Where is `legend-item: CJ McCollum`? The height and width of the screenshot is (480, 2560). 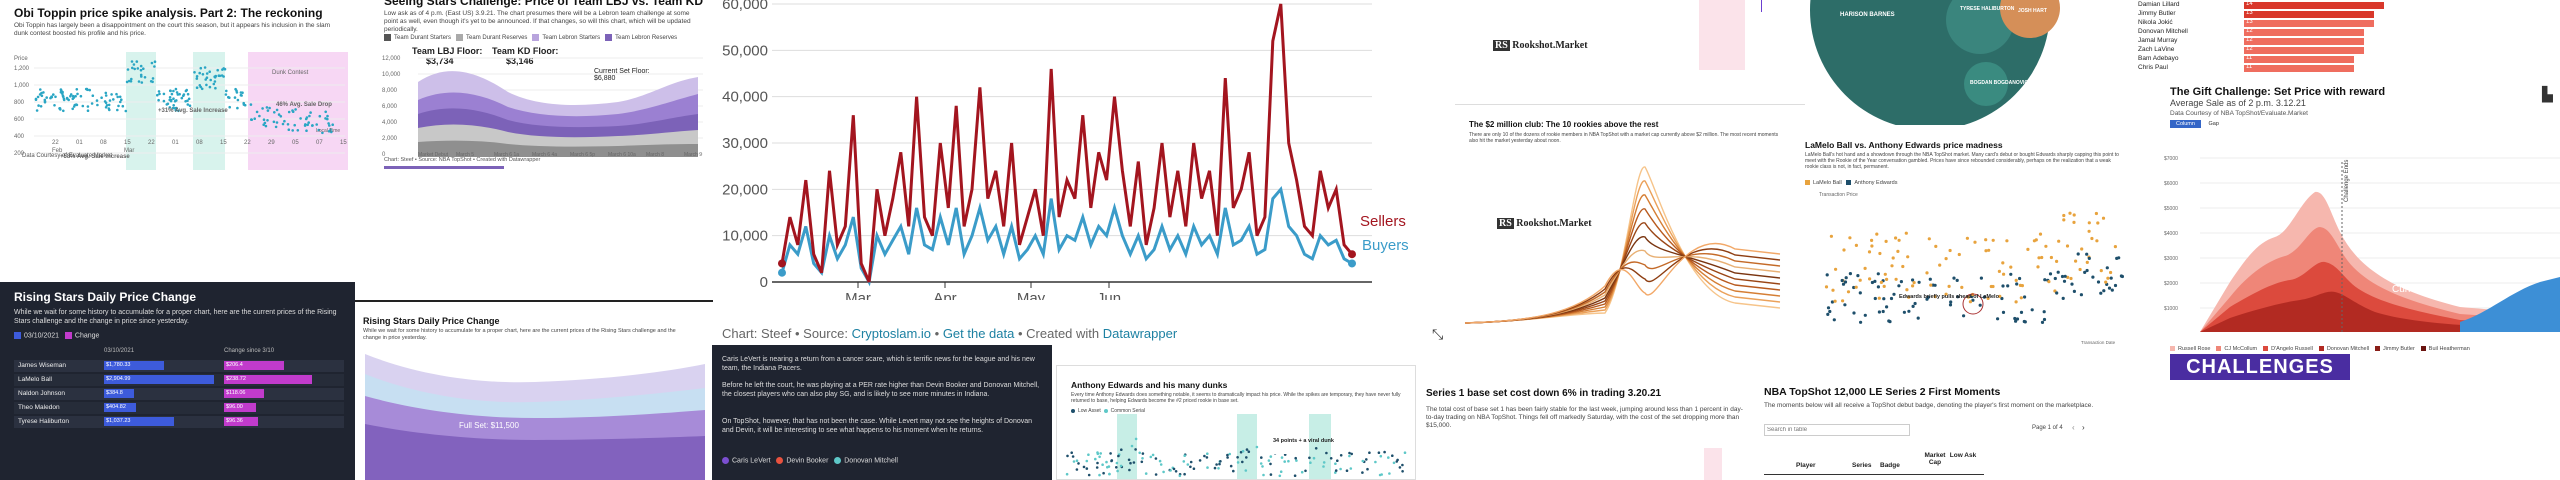
legend-item: CJ McCollum is located at coordinates (2236, 349).